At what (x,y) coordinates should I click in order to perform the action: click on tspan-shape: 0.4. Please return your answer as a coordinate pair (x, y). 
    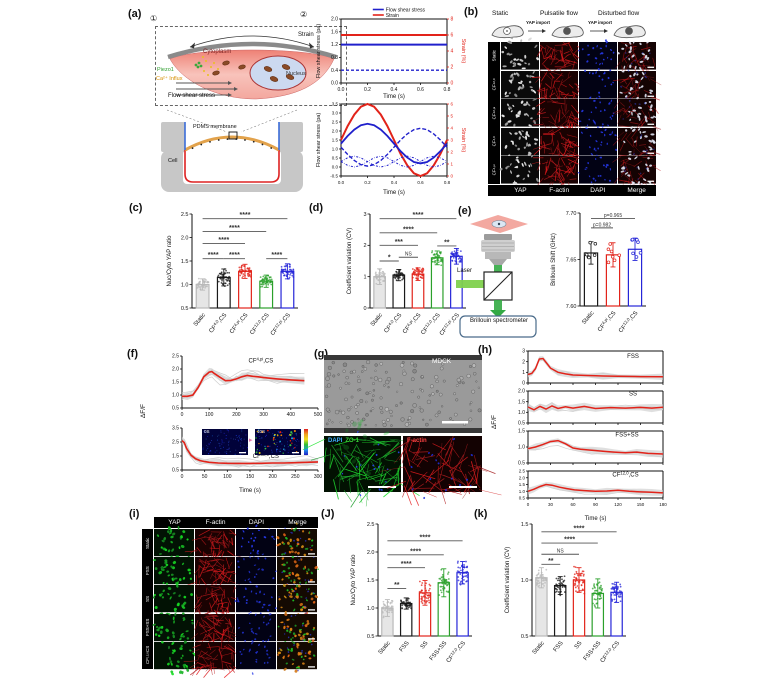
    Looking at the image, I should click on (334, 71).